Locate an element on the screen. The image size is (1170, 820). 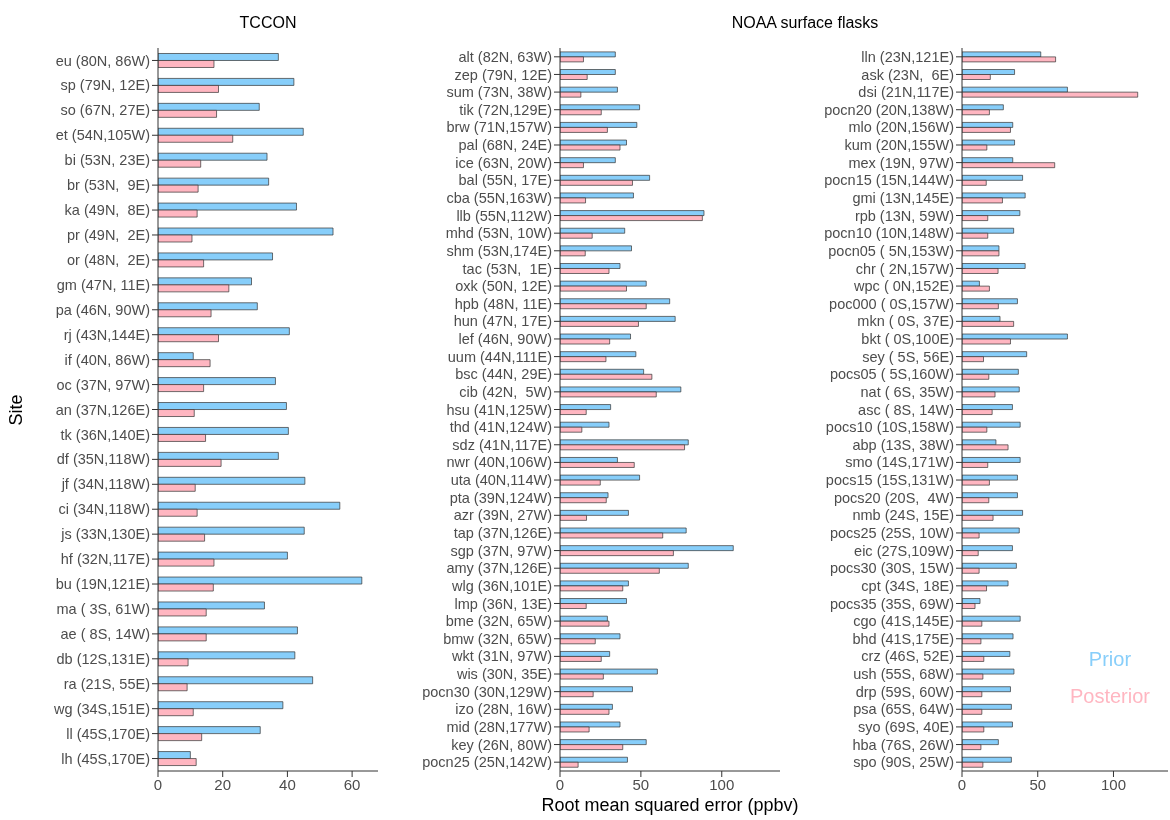
y-tick-label: mex (19N, 97W) is located at coordinates (901, 162).